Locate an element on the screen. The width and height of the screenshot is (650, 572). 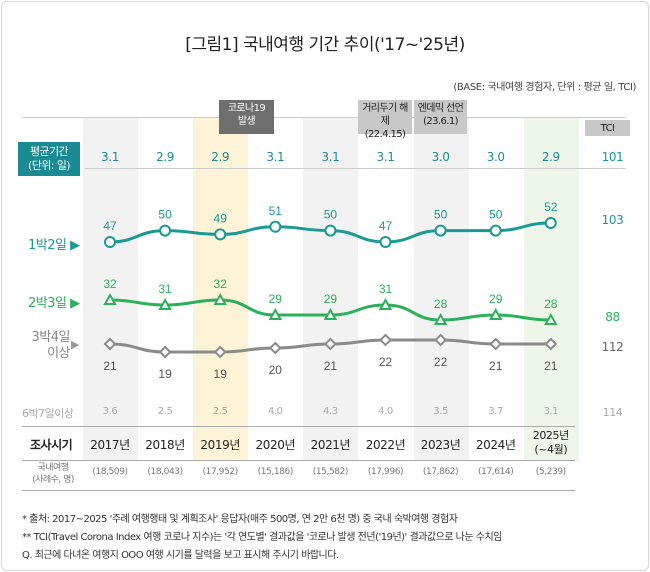
callout-covid: 코로나19 발생 is located at coordinates (246, 117).